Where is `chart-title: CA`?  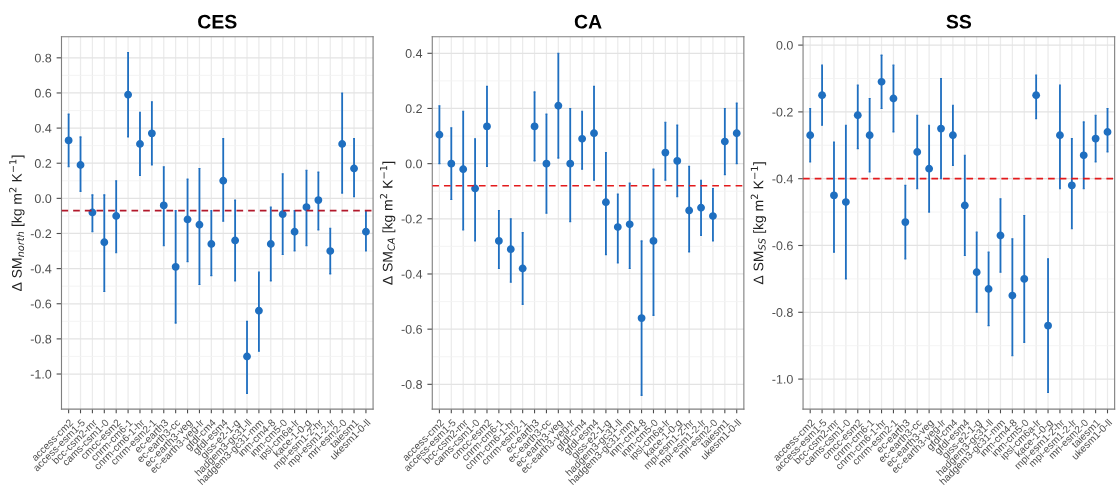 chart-title: CA is located at coordinates (588, 21).